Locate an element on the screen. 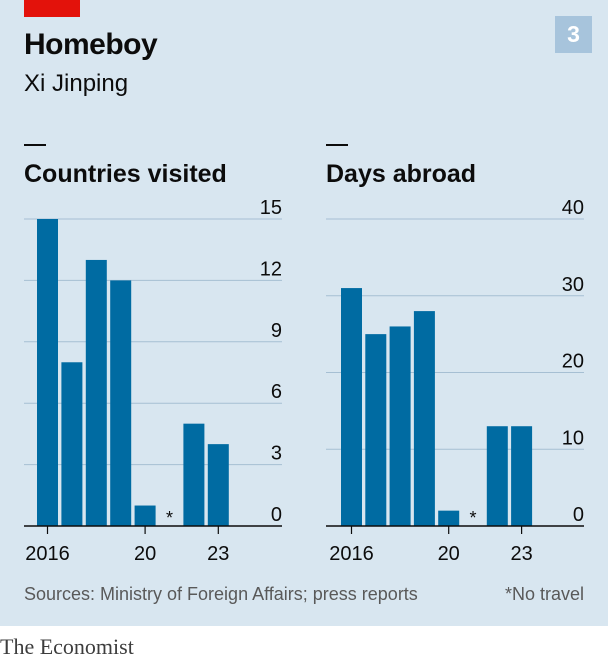  countries-y-tick-label: 0 is located at coordinates (276, 515).